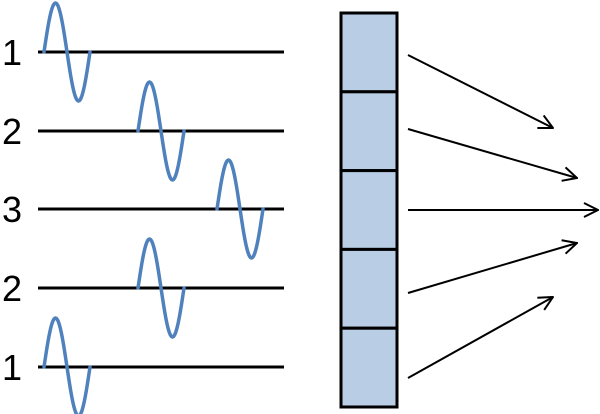 The width and height of the screenshot is (600, 414). I want to click on line-label-5: 1, so click(12, 367).